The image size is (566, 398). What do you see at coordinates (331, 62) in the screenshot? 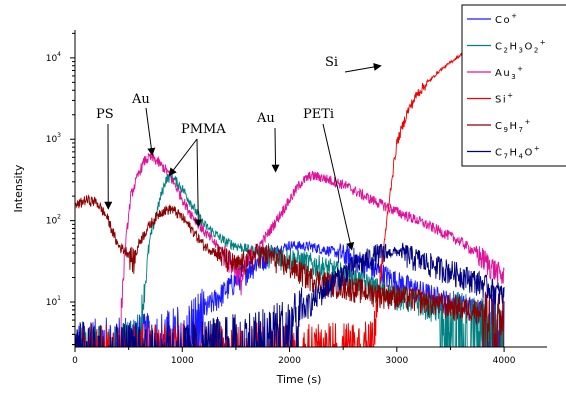
I see `annotation-label: Si` at bounding box center [331, 62].